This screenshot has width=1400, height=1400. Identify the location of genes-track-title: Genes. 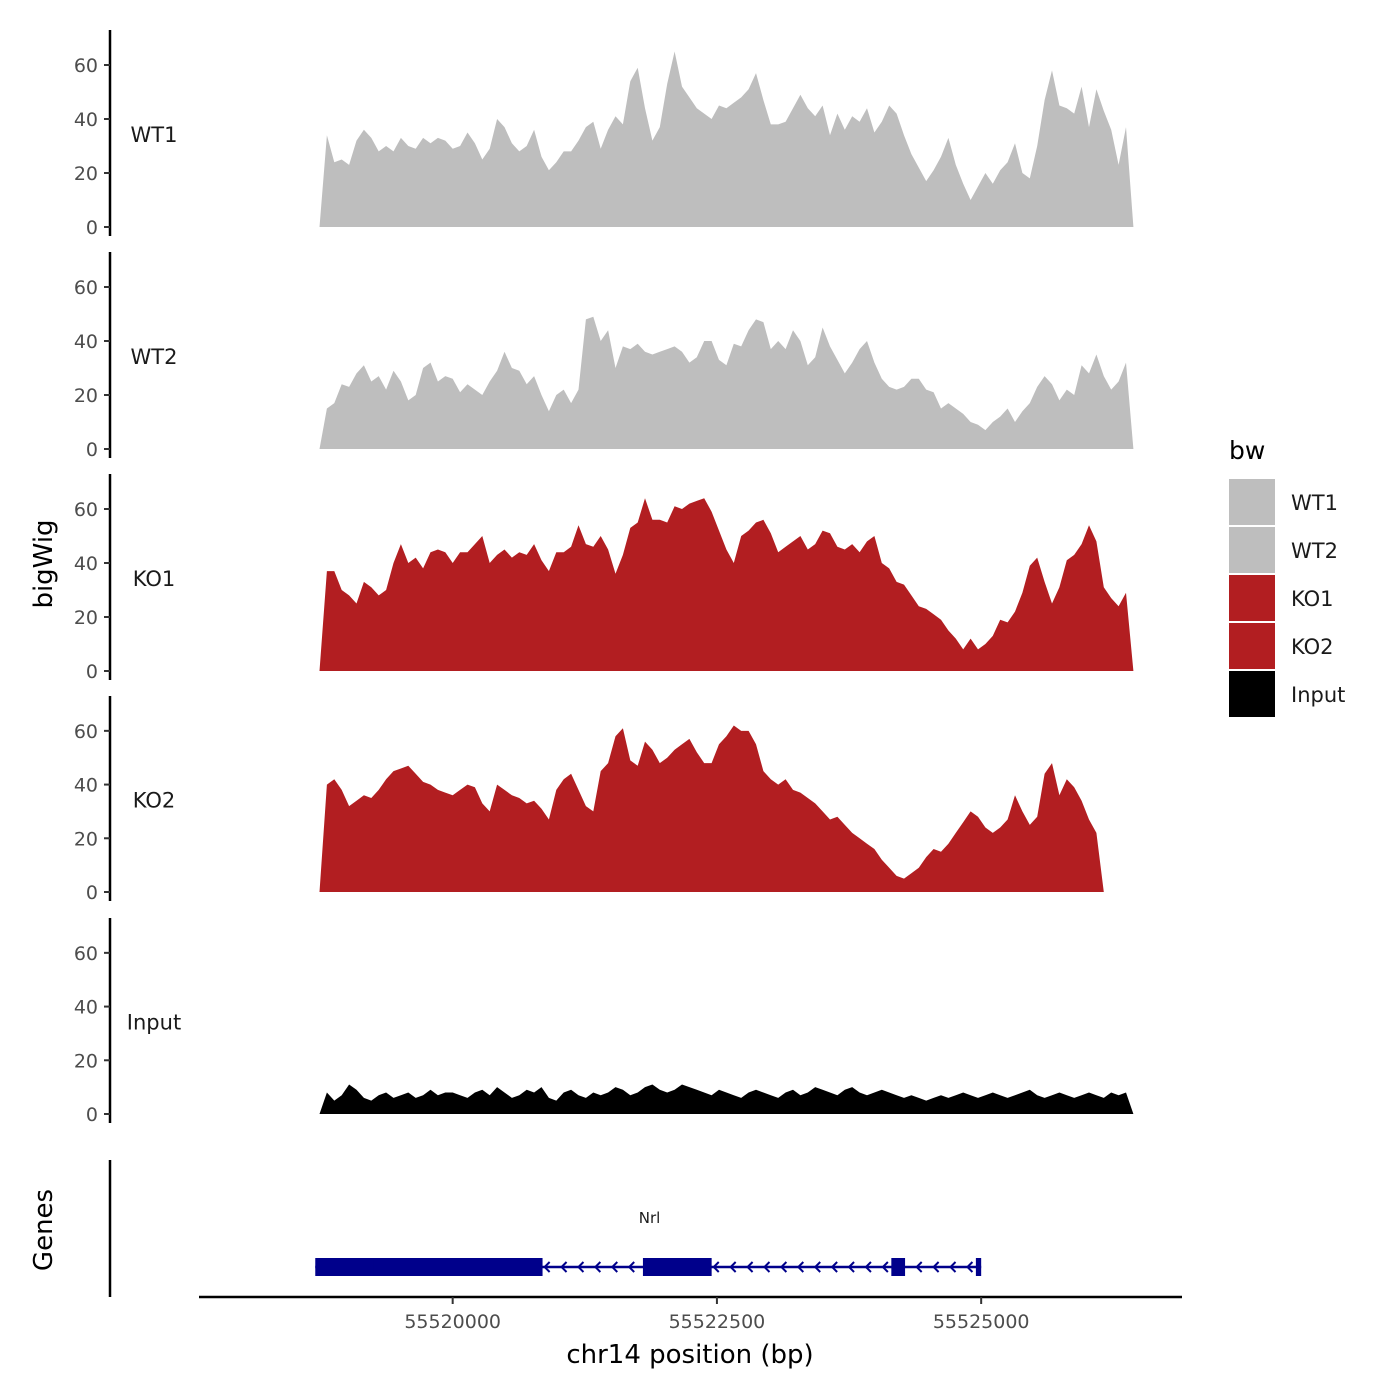
(44, 1230).